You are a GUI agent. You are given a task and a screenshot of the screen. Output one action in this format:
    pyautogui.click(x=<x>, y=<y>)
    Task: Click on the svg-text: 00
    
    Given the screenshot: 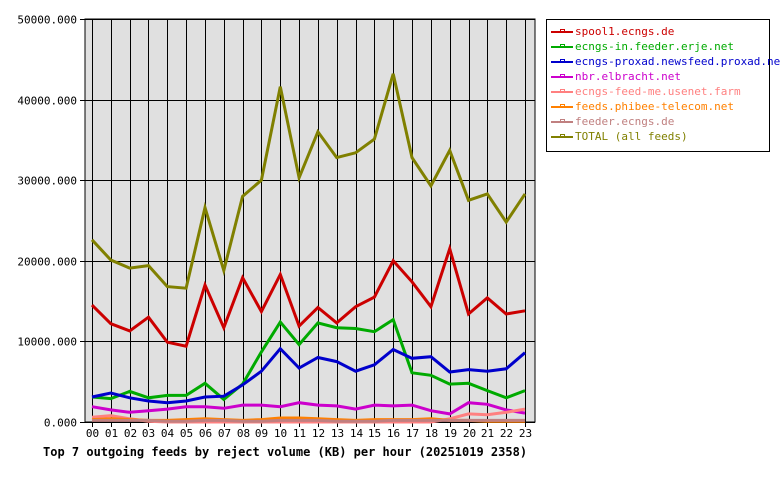 What is the action you would take?
    pyautogui.click(x=92, y=433)
    